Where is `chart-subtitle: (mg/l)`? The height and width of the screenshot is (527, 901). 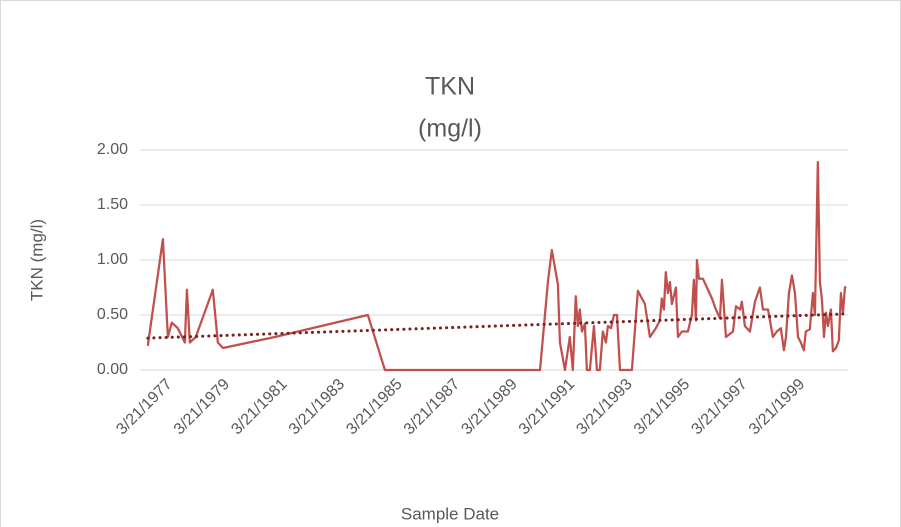 chart-subtitle: (mg/l) is located at coordinates (450, 129).